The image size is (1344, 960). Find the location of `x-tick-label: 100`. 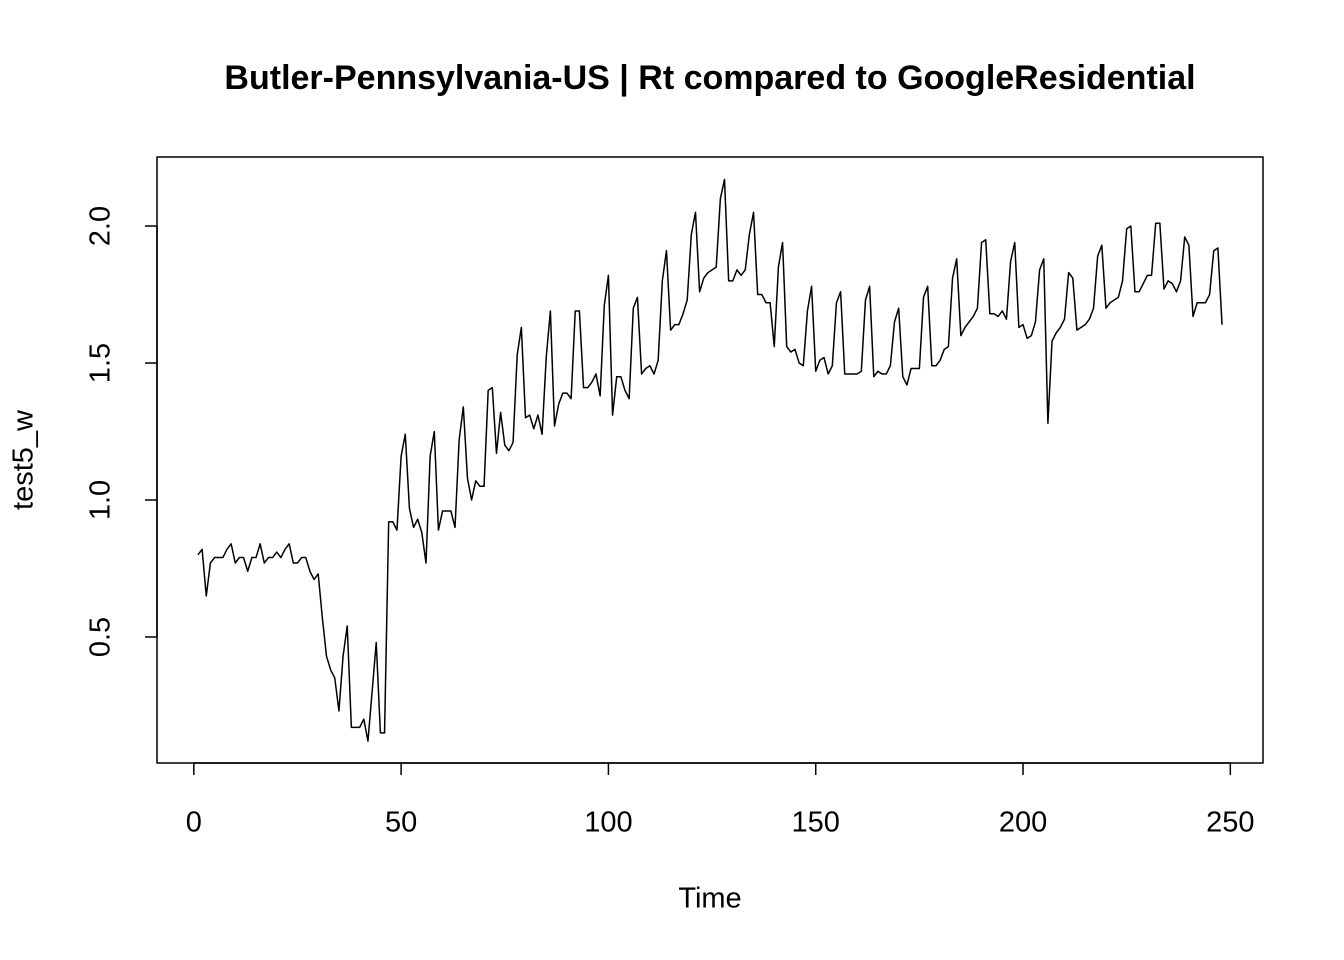

x-tick-label: 100 is located at coordinates (608, 823).